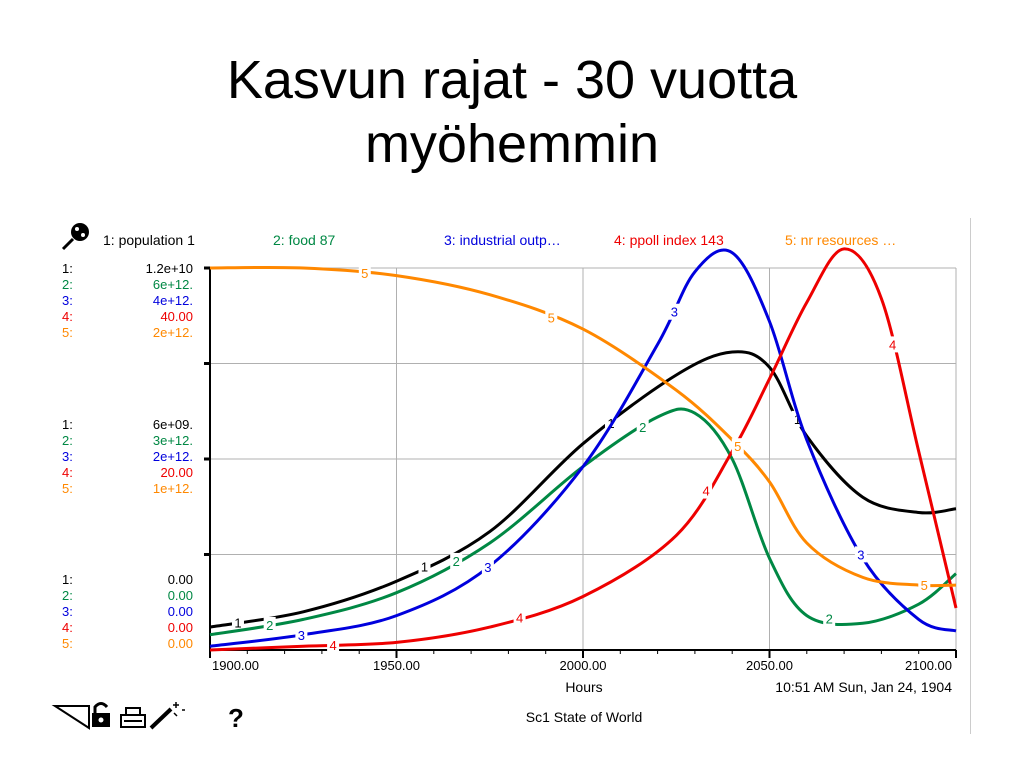  What do you see at coordinates (176, 472) in the screenshot?
I see `scale-value: 20.00` at bounding box center [176, 472].